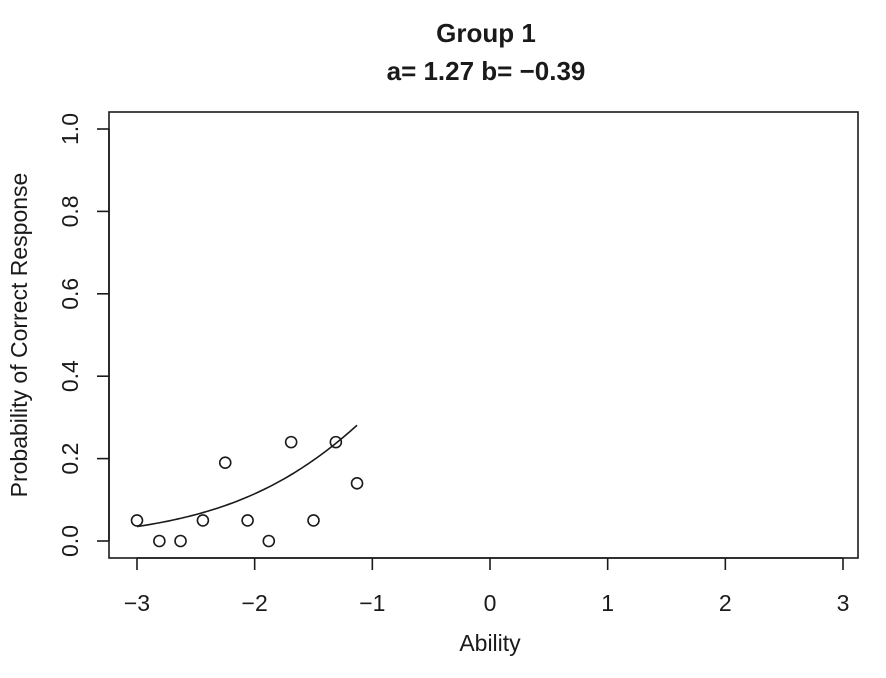 The height and width of the screenshot is (678, 886). Describe the element at coordinates (255, 603) in the screenshot. I see `x-tick-label: −2` at that location.